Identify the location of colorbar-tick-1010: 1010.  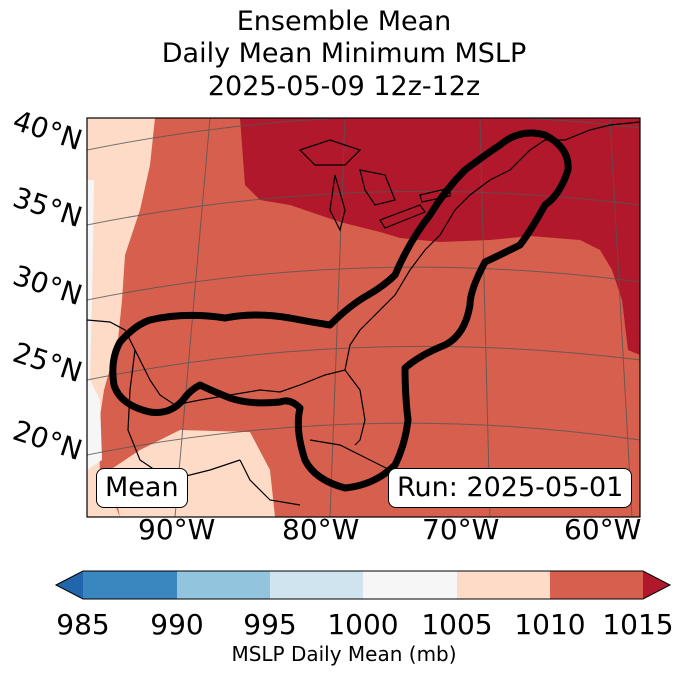
(550, 624).